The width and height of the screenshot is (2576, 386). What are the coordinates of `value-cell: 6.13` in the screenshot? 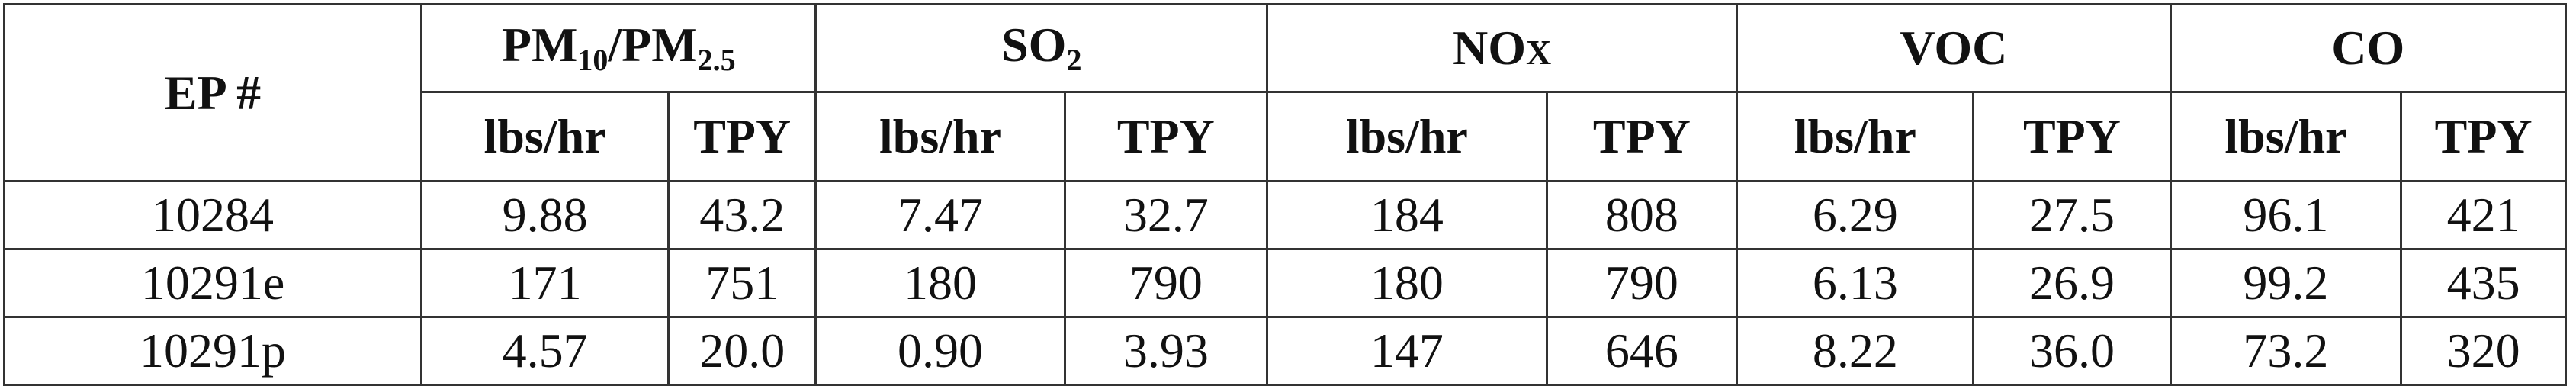 It's located at (1855, 283).